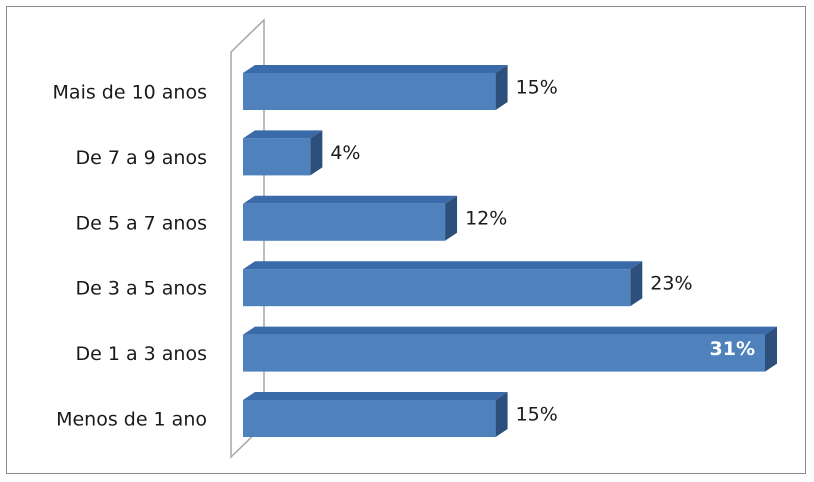 The height and width of the screenshot is (482, 814). What do you see at coordinates (345, 153) in the screenshot?
I see `data-label: 4%` at bounding box center [345, 153].